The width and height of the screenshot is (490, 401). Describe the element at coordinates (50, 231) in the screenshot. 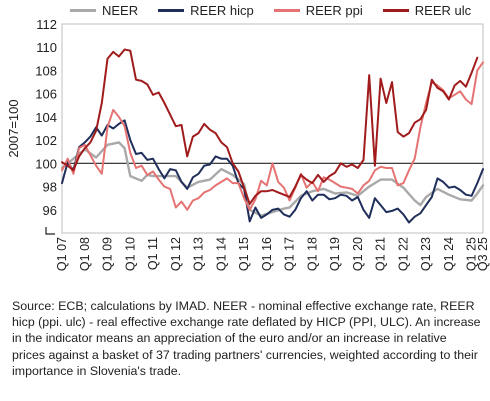

I see `axis-break-icon` at that location.